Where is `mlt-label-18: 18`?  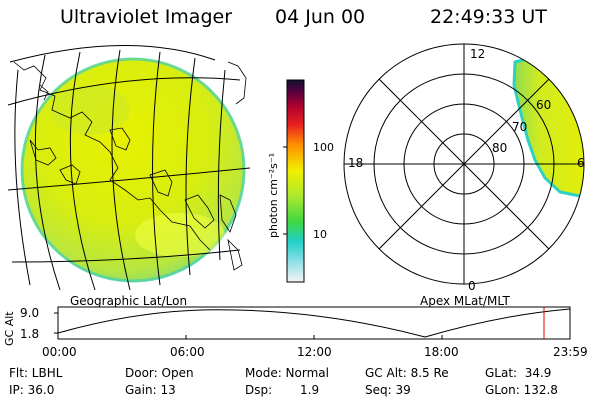 mlt-label-18: 18 is located at coordinates (355, 163).